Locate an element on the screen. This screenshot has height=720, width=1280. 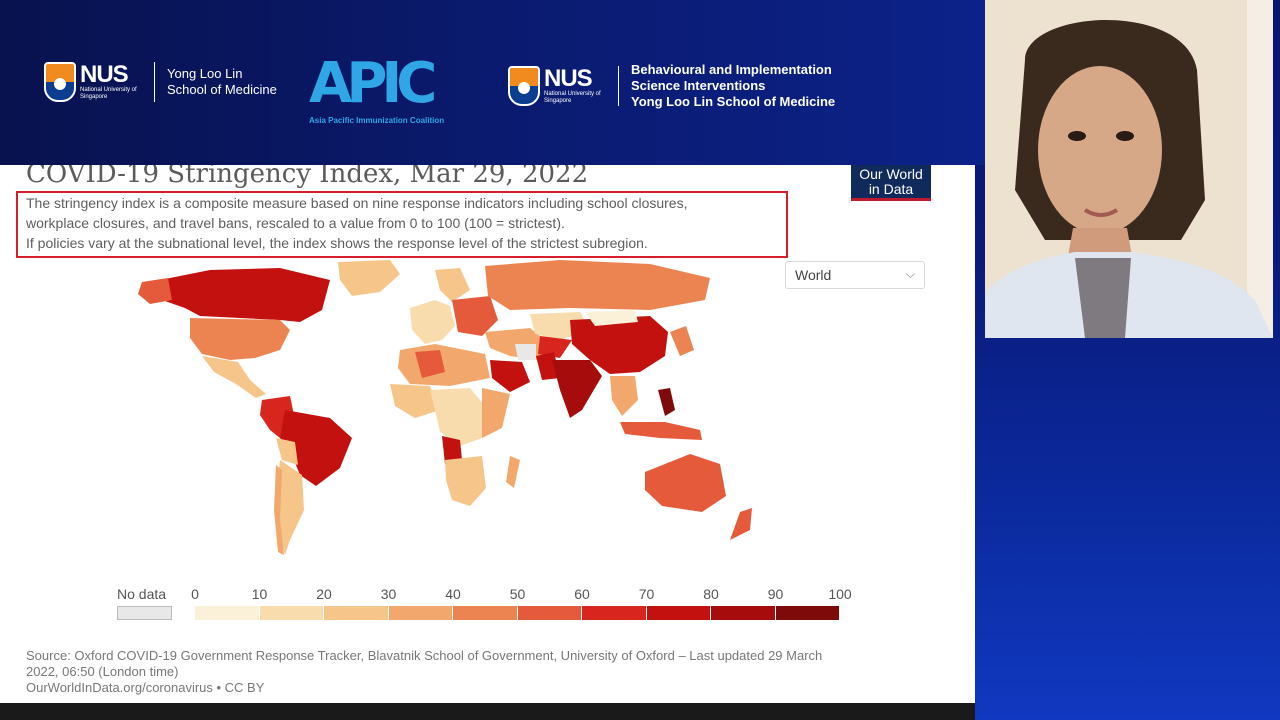
legend-tick-label: 100 is located at coordinates (840, 594).